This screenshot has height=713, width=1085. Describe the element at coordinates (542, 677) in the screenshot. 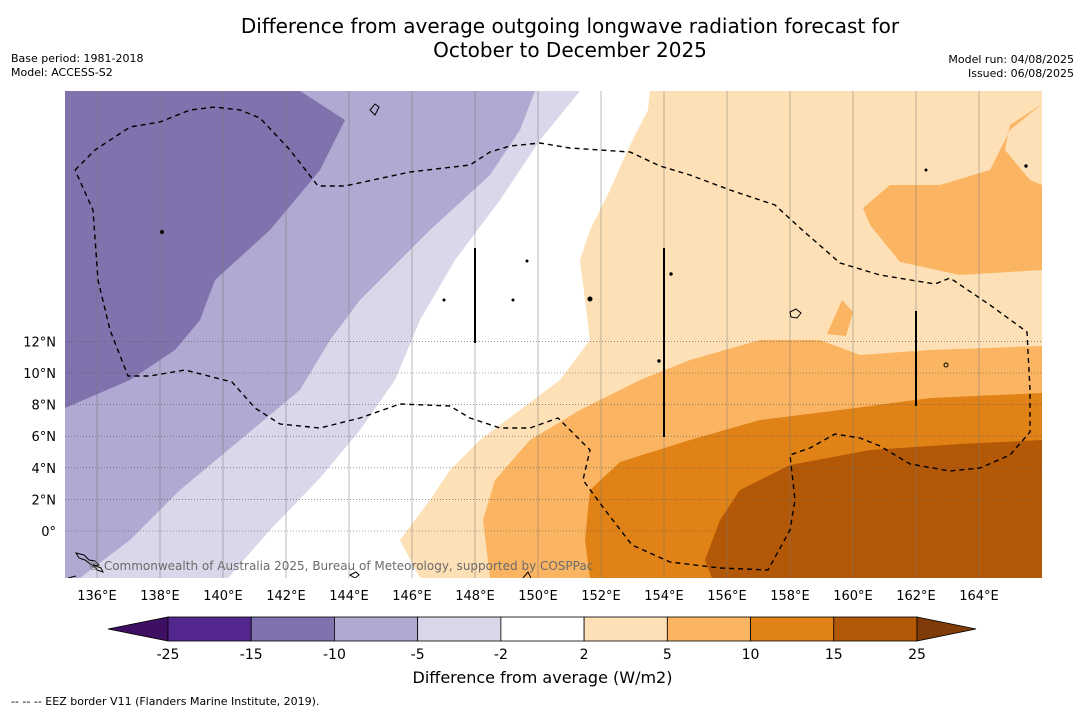

I see `legend-title: Difference from average (W/m2)` at that location.